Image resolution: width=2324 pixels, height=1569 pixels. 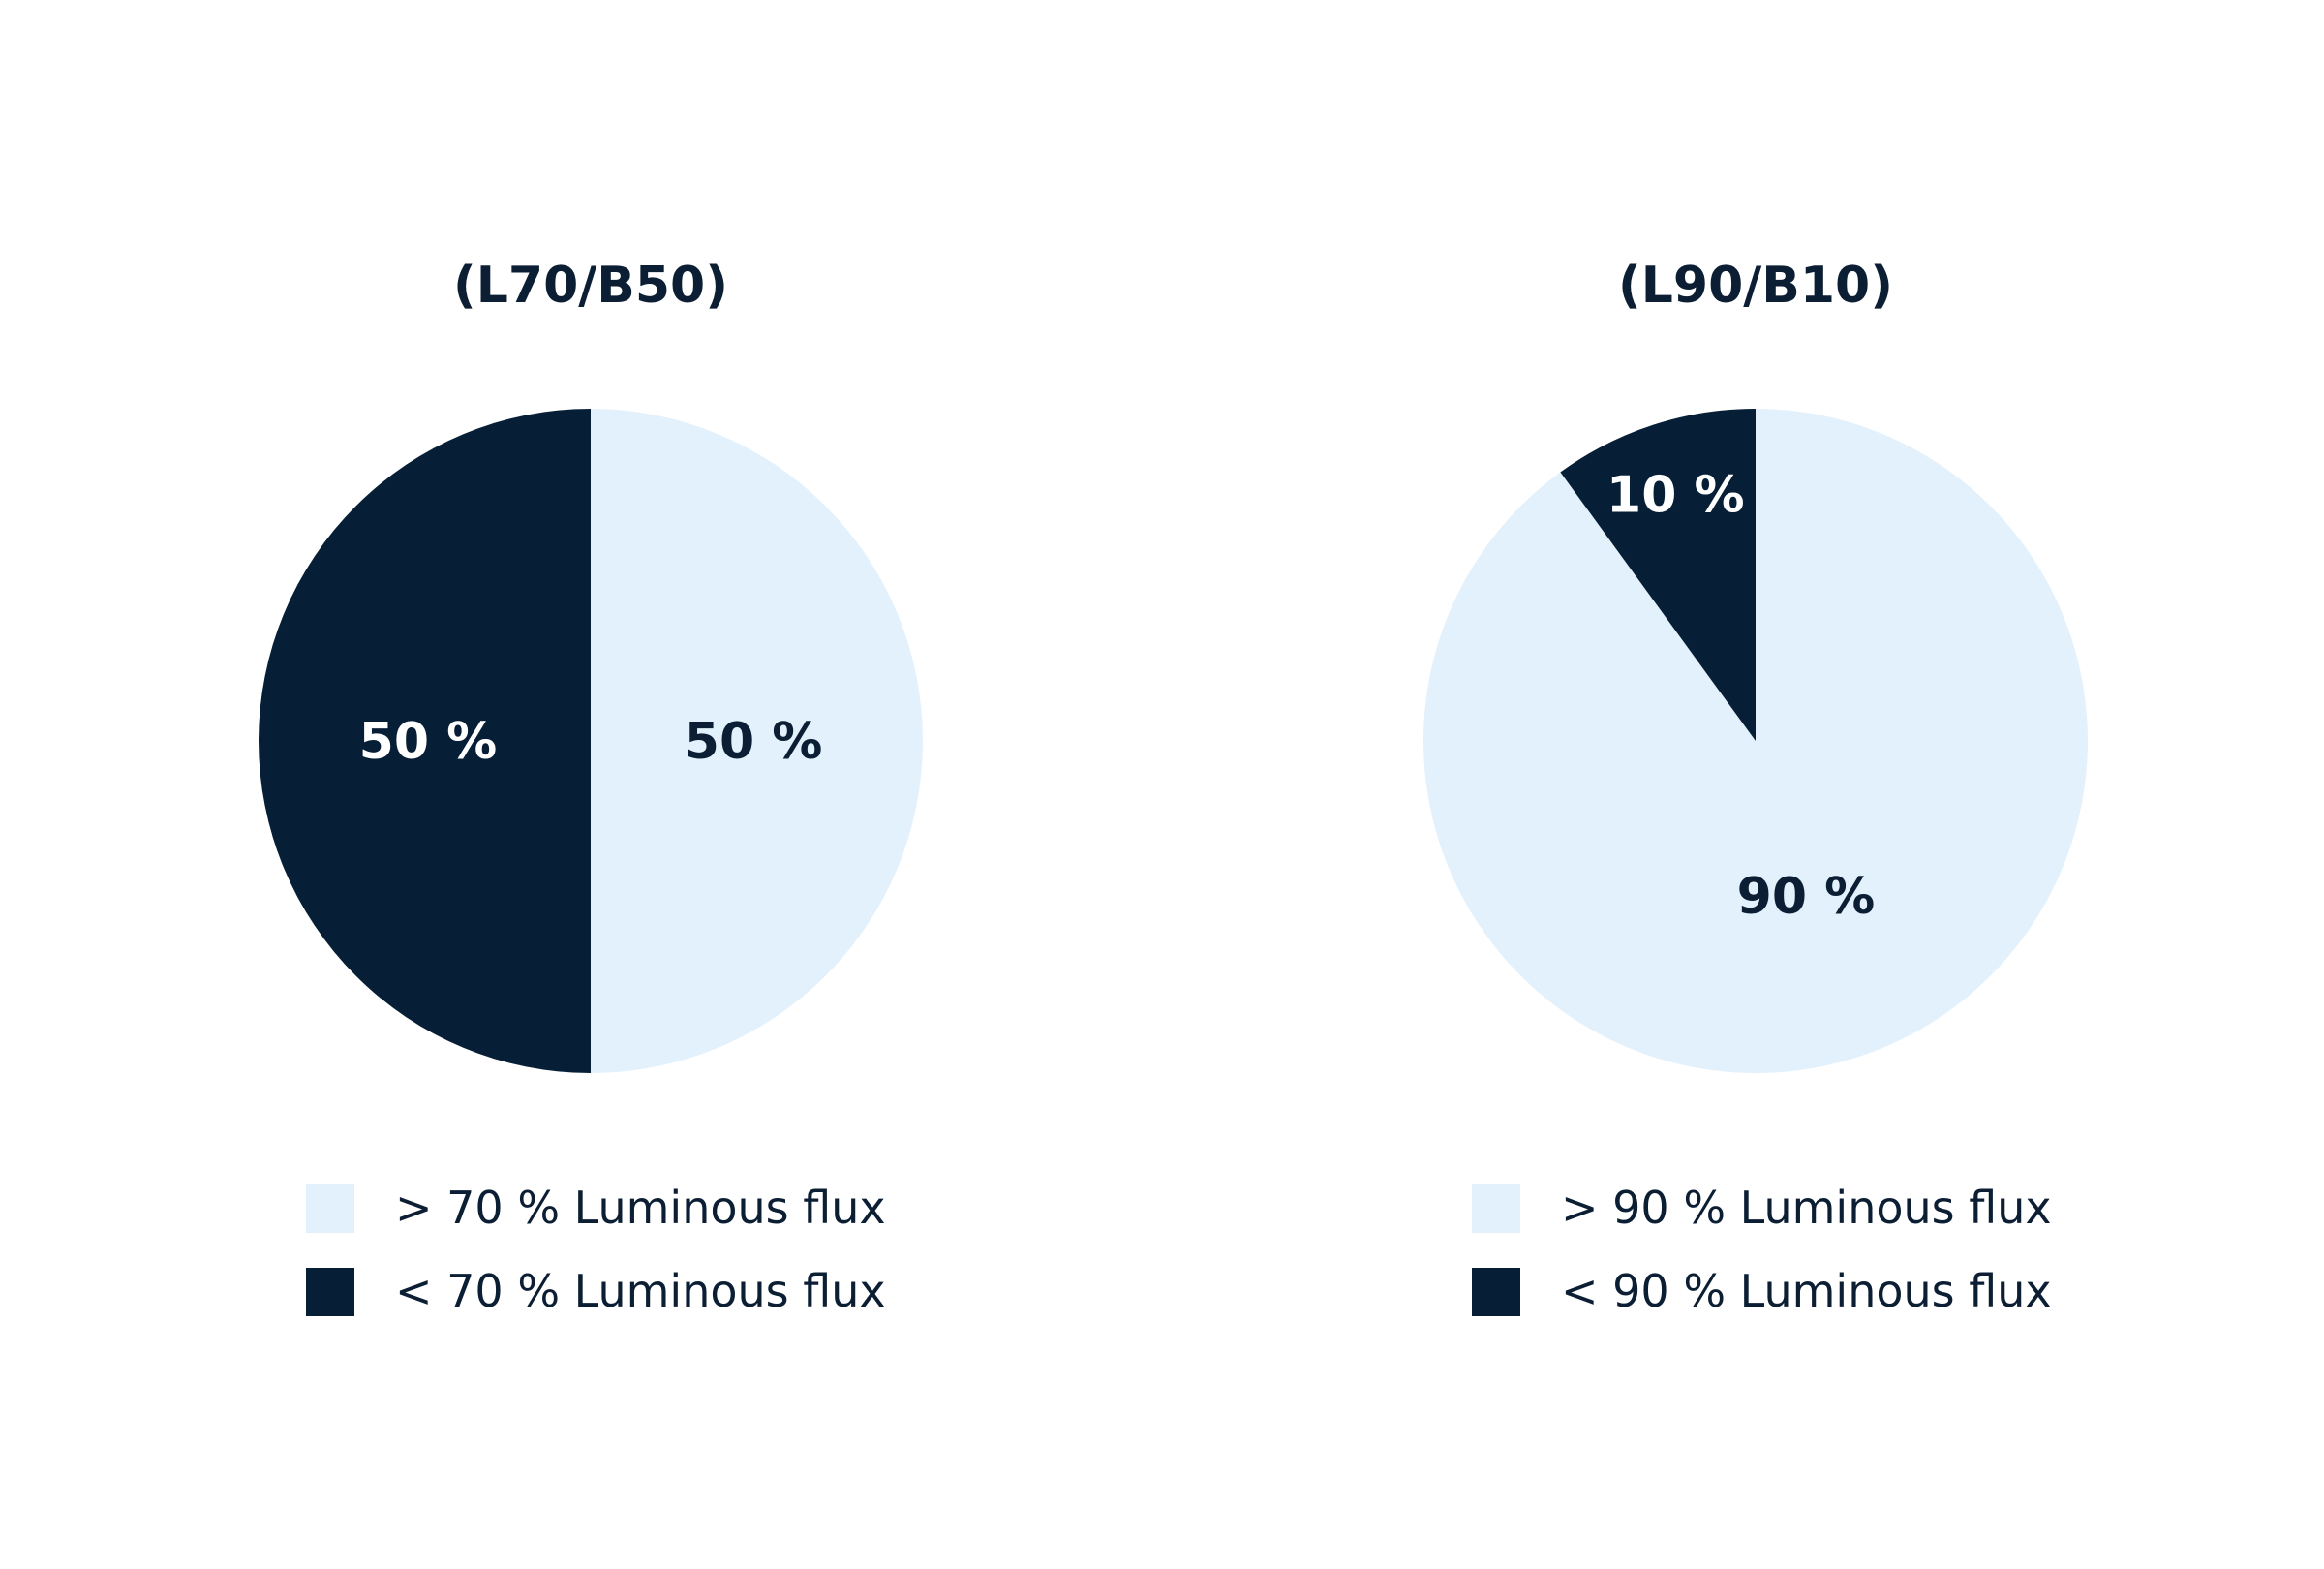 I want to click on chart-title: (L90/B10), so click(x=1755, y=286).